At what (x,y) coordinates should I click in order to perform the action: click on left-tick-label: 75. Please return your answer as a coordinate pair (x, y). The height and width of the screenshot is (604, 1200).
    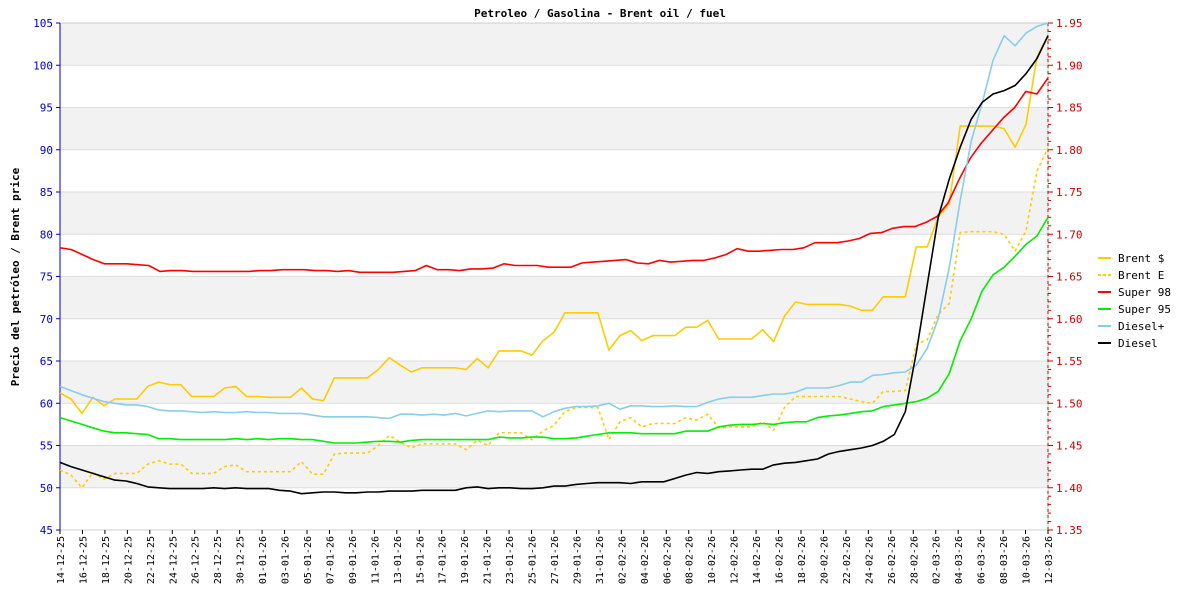
    Looking at the image, I should click on (46, 277).